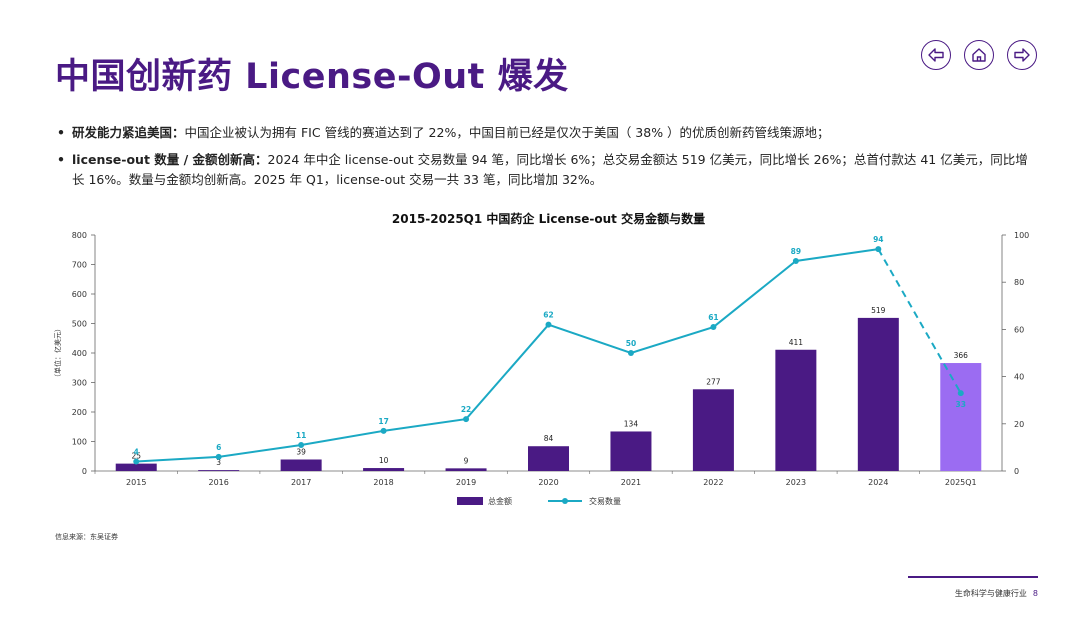 This screenshot has width=1080, height=620. What do you see at coordinates (218, 462) in the screenshot?
I see `bar-value-label: 3` at bounding box center [218, 462].